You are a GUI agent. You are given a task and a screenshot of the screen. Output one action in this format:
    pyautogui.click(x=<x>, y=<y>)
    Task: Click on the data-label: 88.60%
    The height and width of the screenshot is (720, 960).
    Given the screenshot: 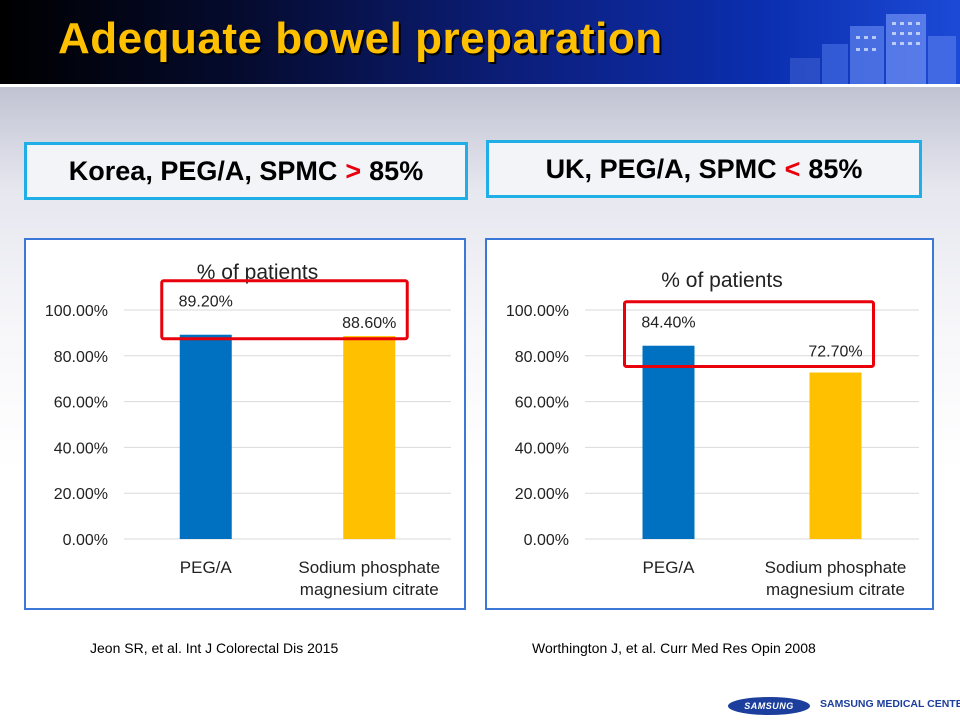 What is the action you would take?
    pyautogui.click(x=369, y=323)
    